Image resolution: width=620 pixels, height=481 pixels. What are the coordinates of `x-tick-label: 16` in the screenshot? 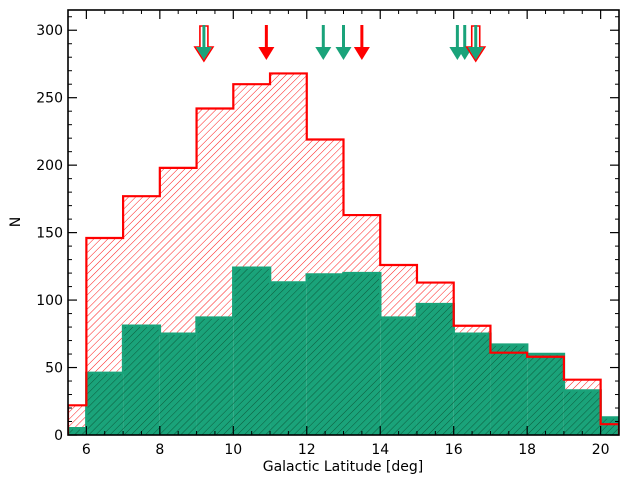 It's located at (454, 450).